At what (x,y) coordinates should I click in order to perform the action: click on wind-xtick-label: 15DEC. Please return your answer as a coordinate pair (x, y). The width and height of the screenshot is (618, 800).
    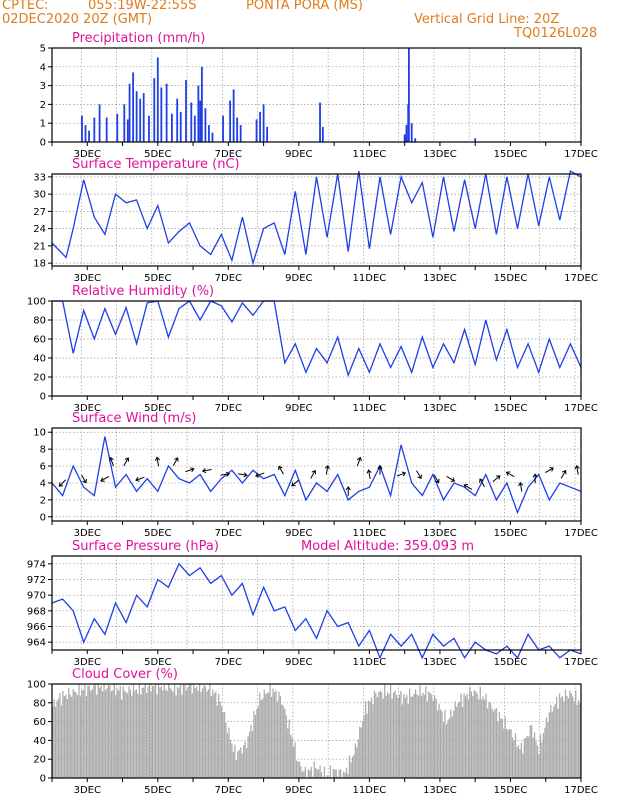
    Looking at the image, I should click on (511, 533).